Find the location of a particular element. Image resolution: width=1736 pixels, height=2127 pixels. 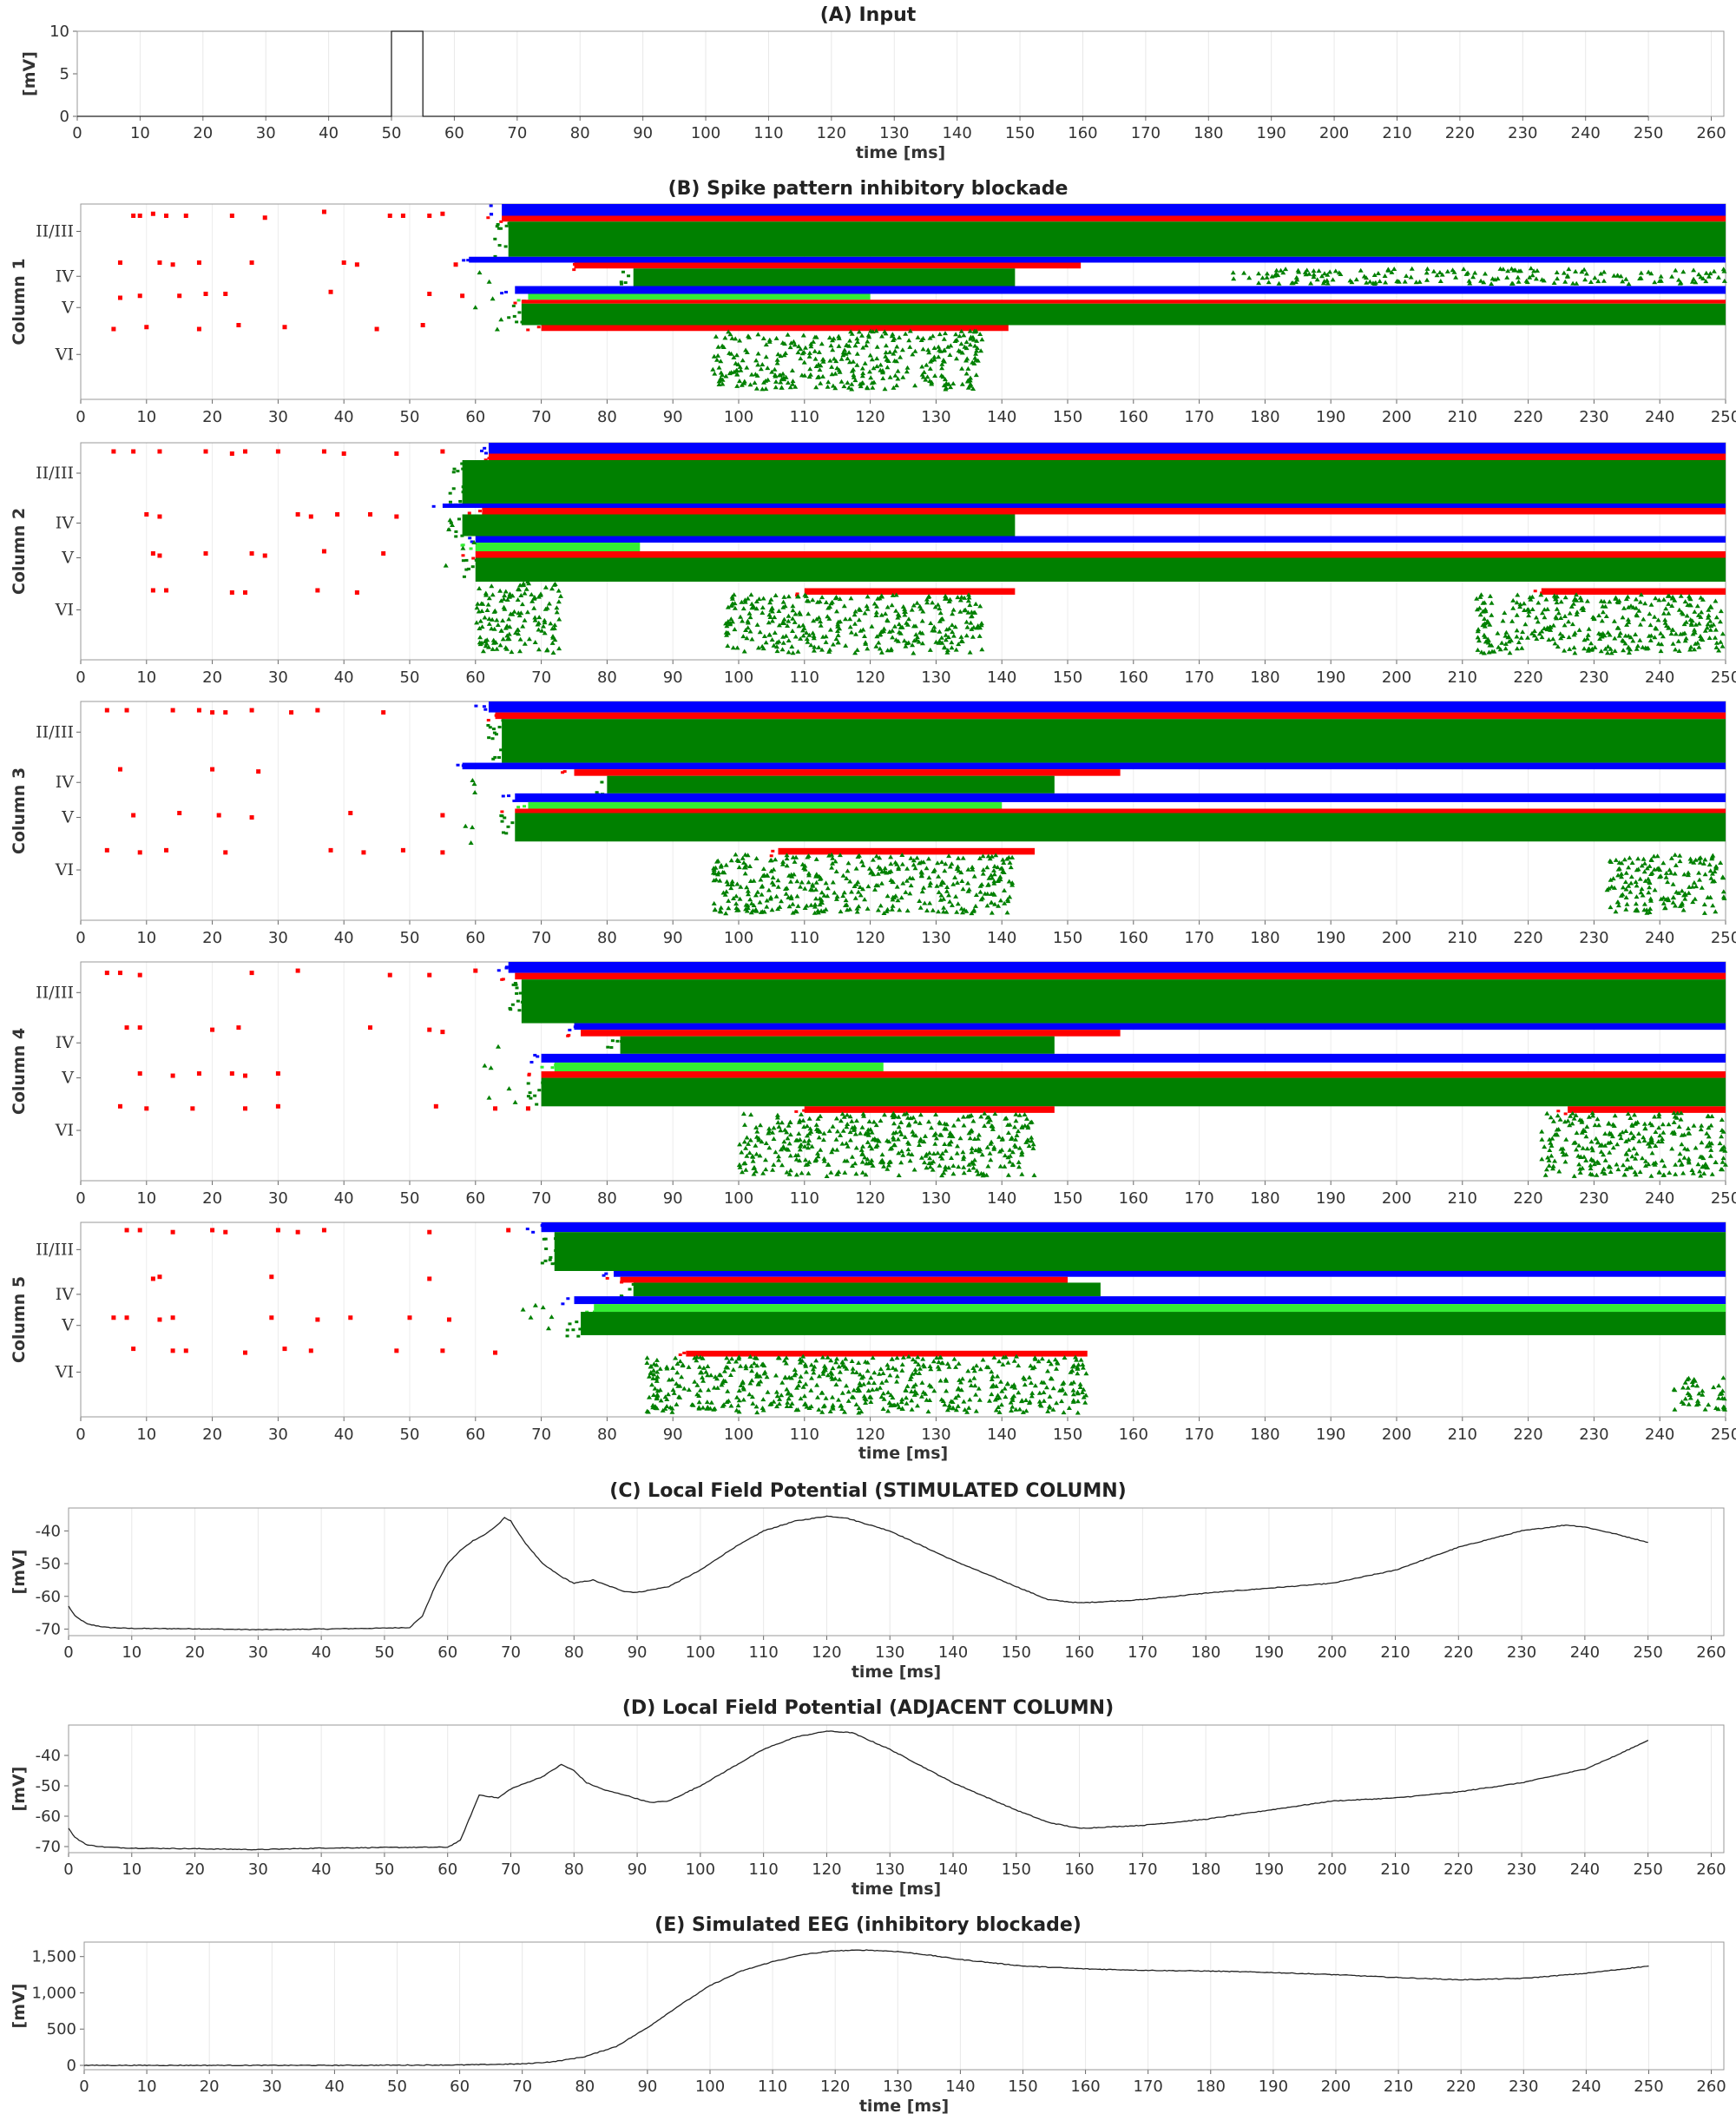

x-tick-label: 70 is located at coordinates (517, 133).